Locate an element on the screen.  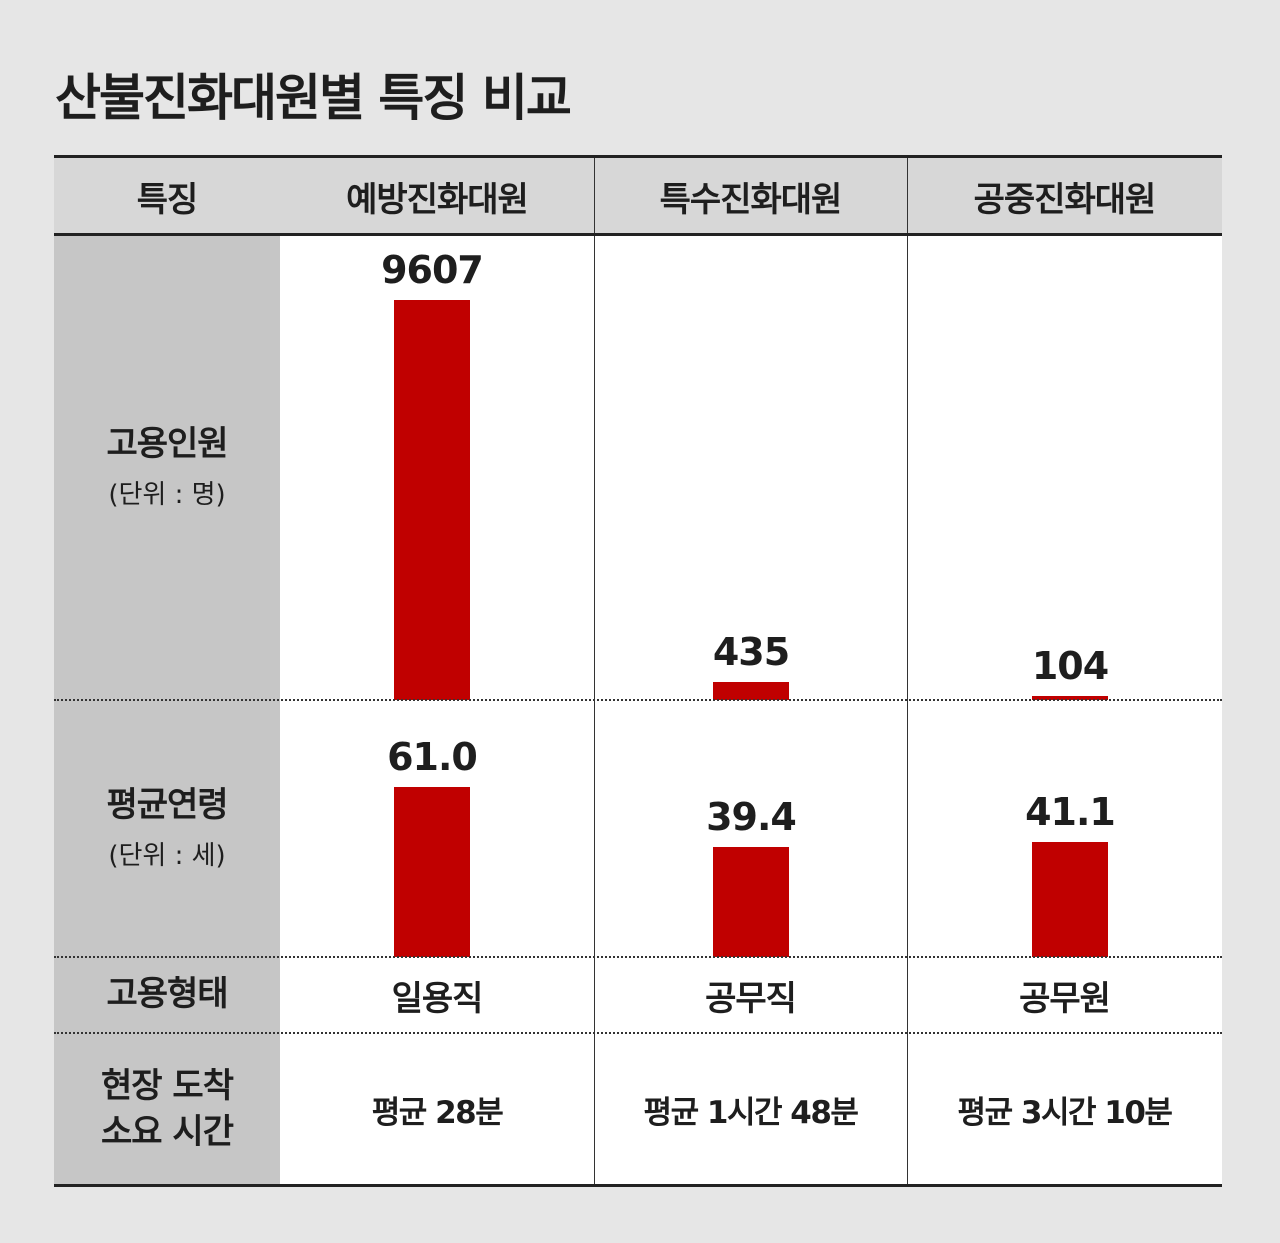
employment-prevention: 일용직 is located at coordinates (437, 998).